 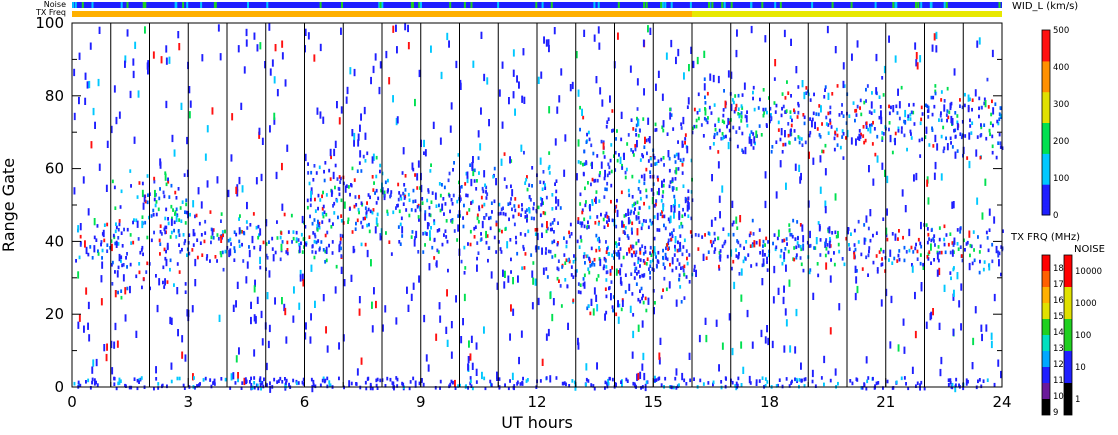 I want to click on width-colorbar-segment, so click(x=1046, y=180).